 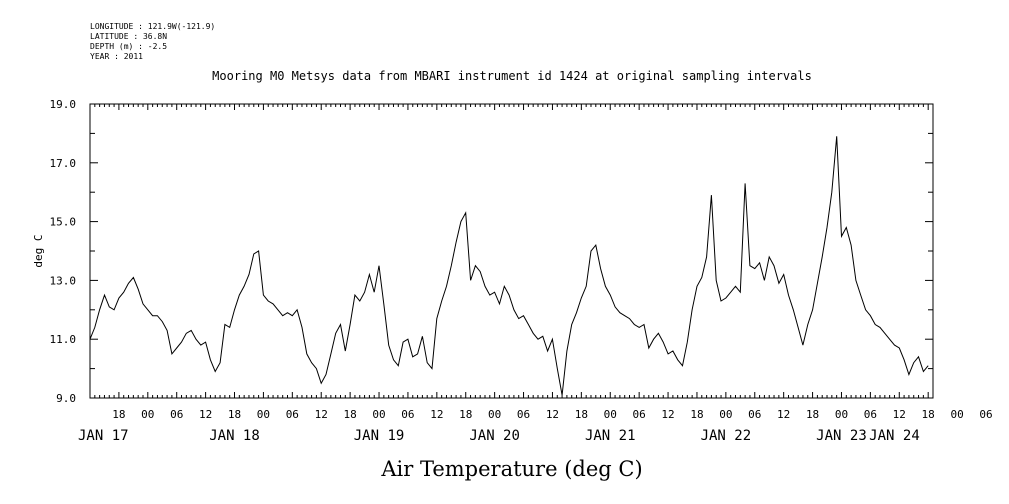 What do you see at coordinates (153, 26) in the screenshot?
I see `longitude-label: LONGITUDE : 121.9W(-121.9)` at bounding box center [153, 26].